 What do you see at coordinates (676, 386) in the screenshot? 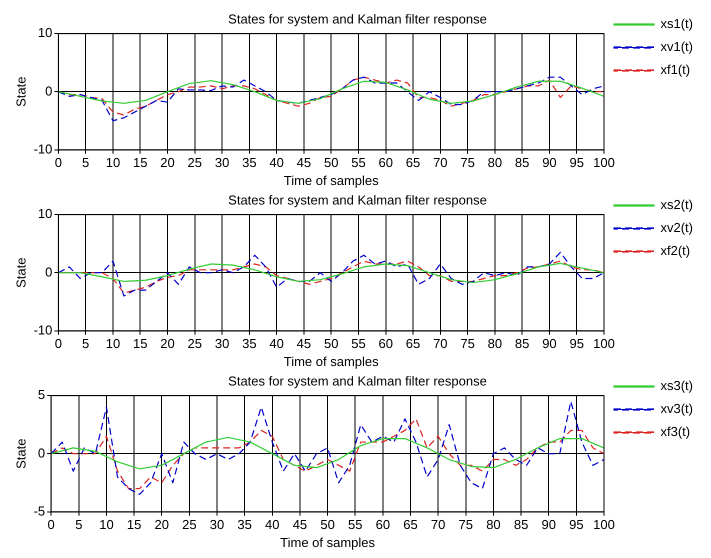
I see `legend-label: xs3(t)` at bounding box center [676, 386].